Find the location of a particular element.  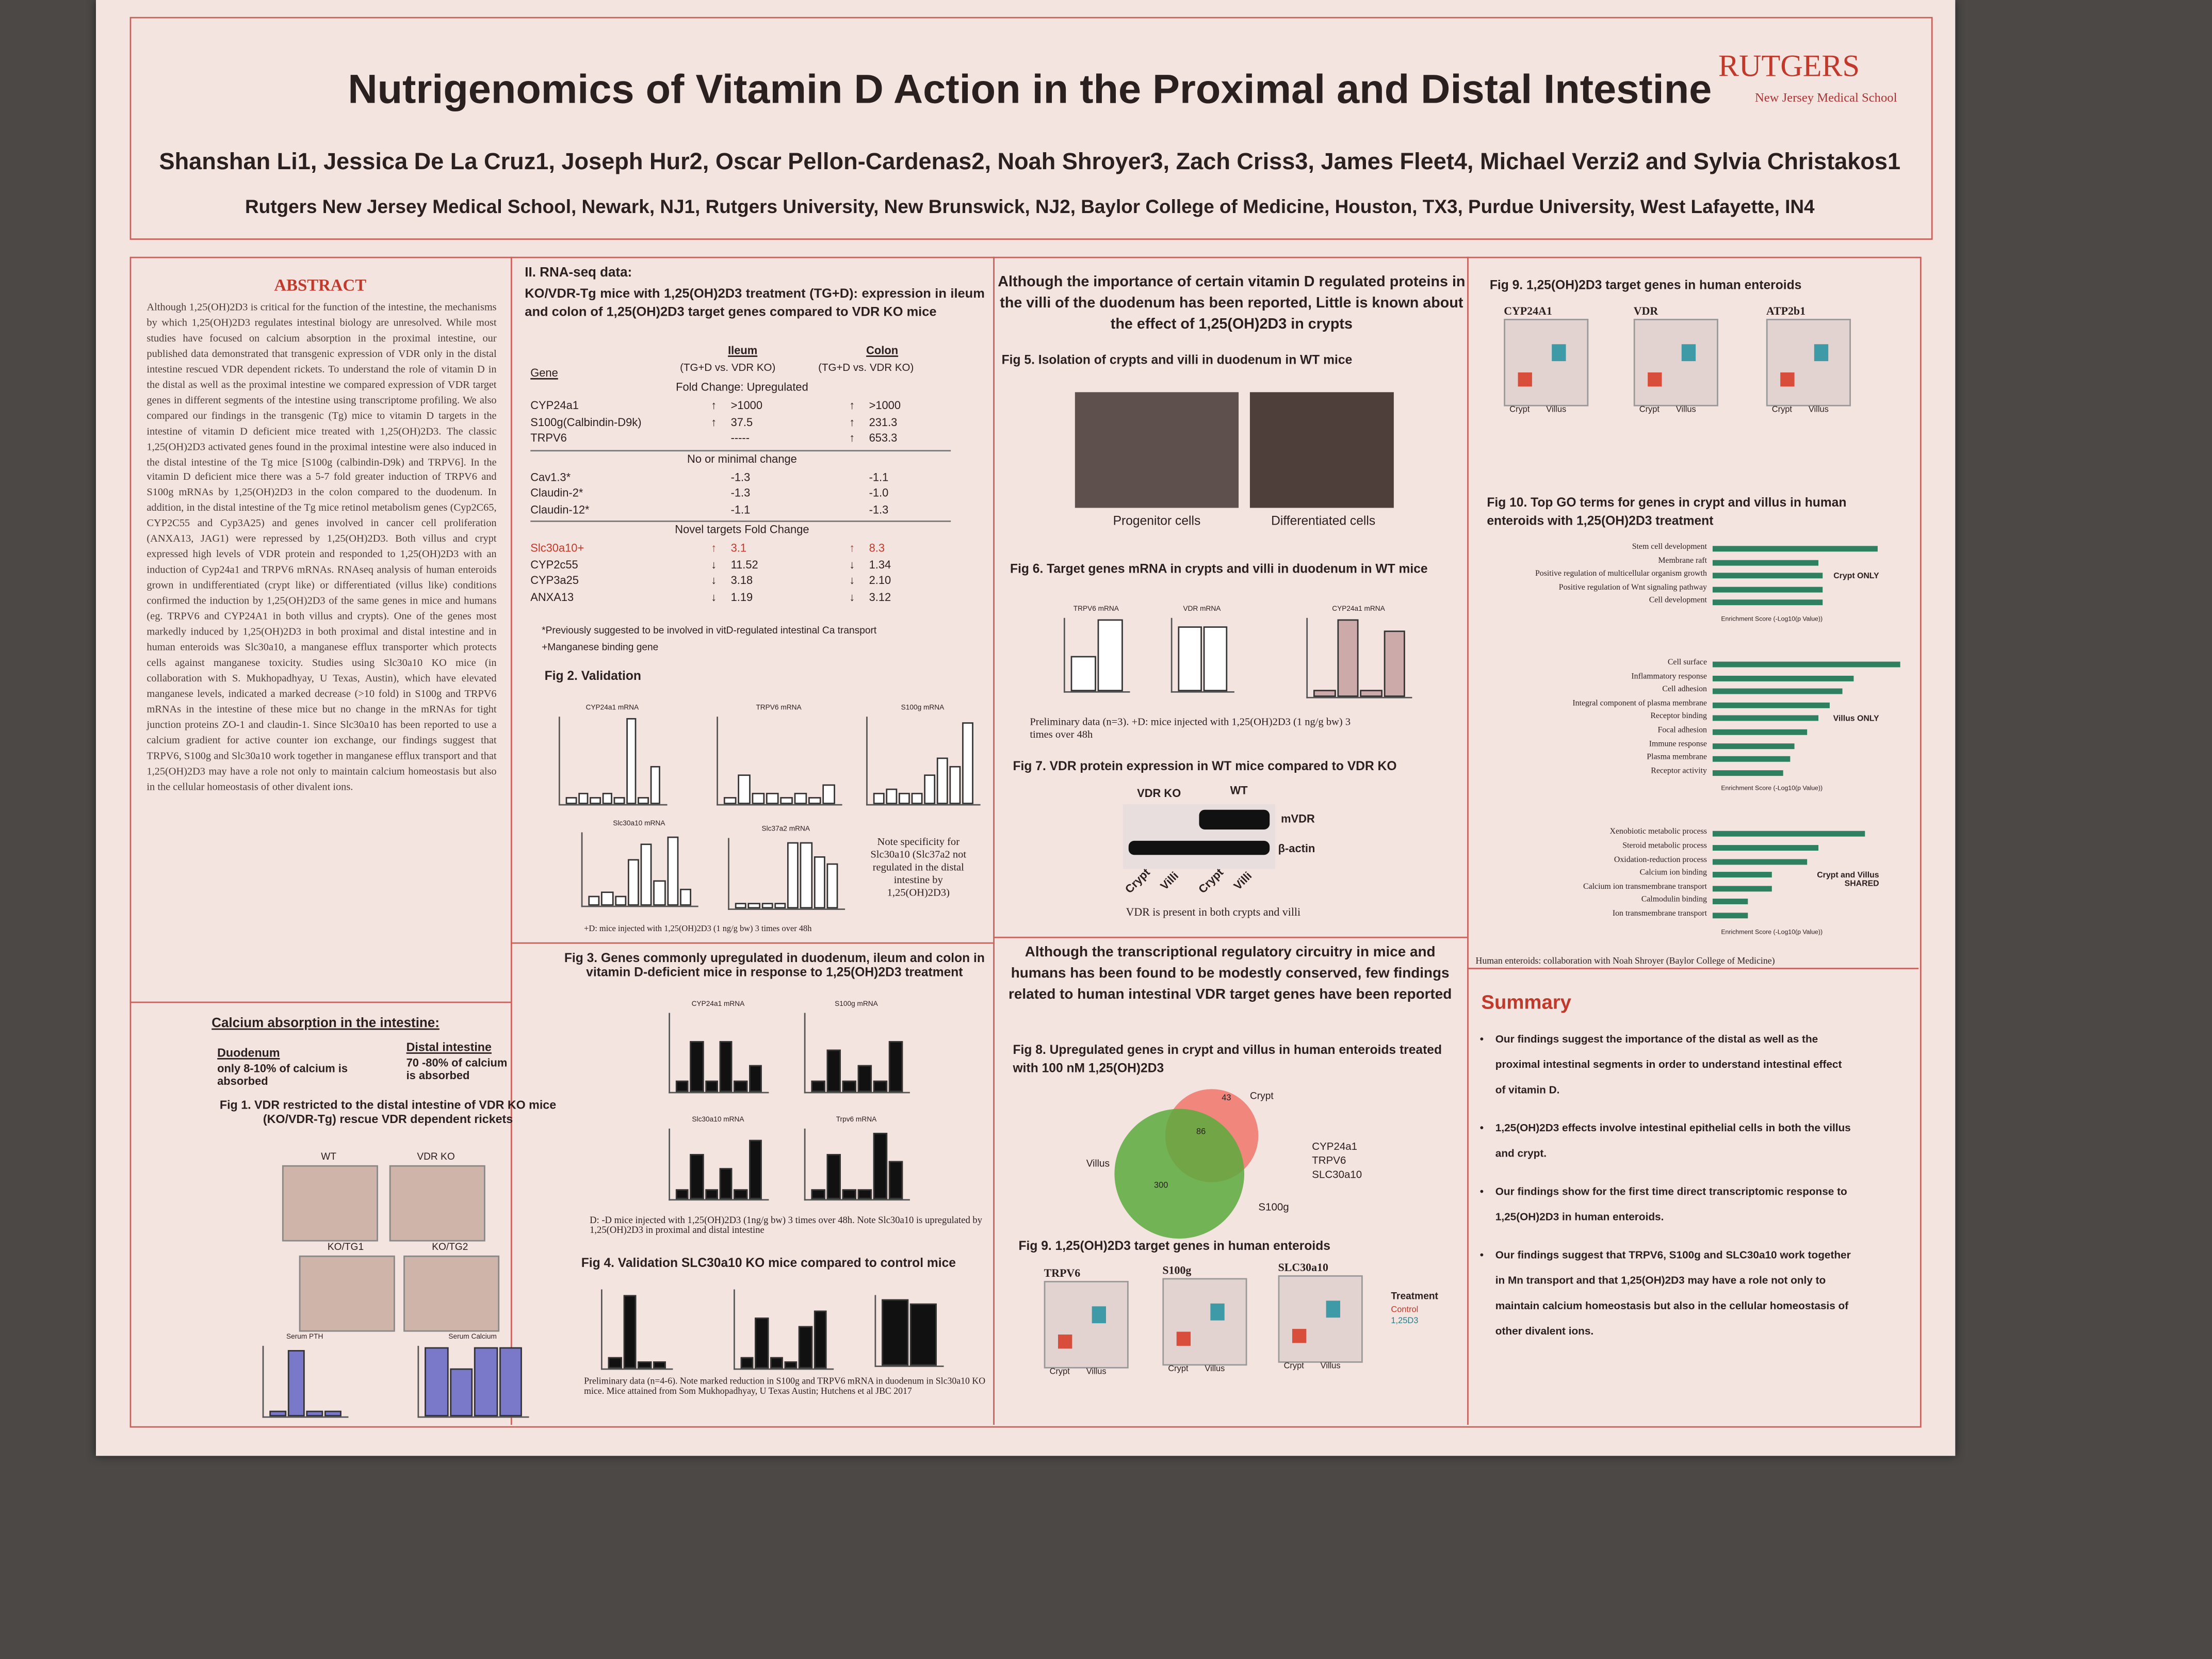

col-header: Colon is located at coordinates (882, 350).